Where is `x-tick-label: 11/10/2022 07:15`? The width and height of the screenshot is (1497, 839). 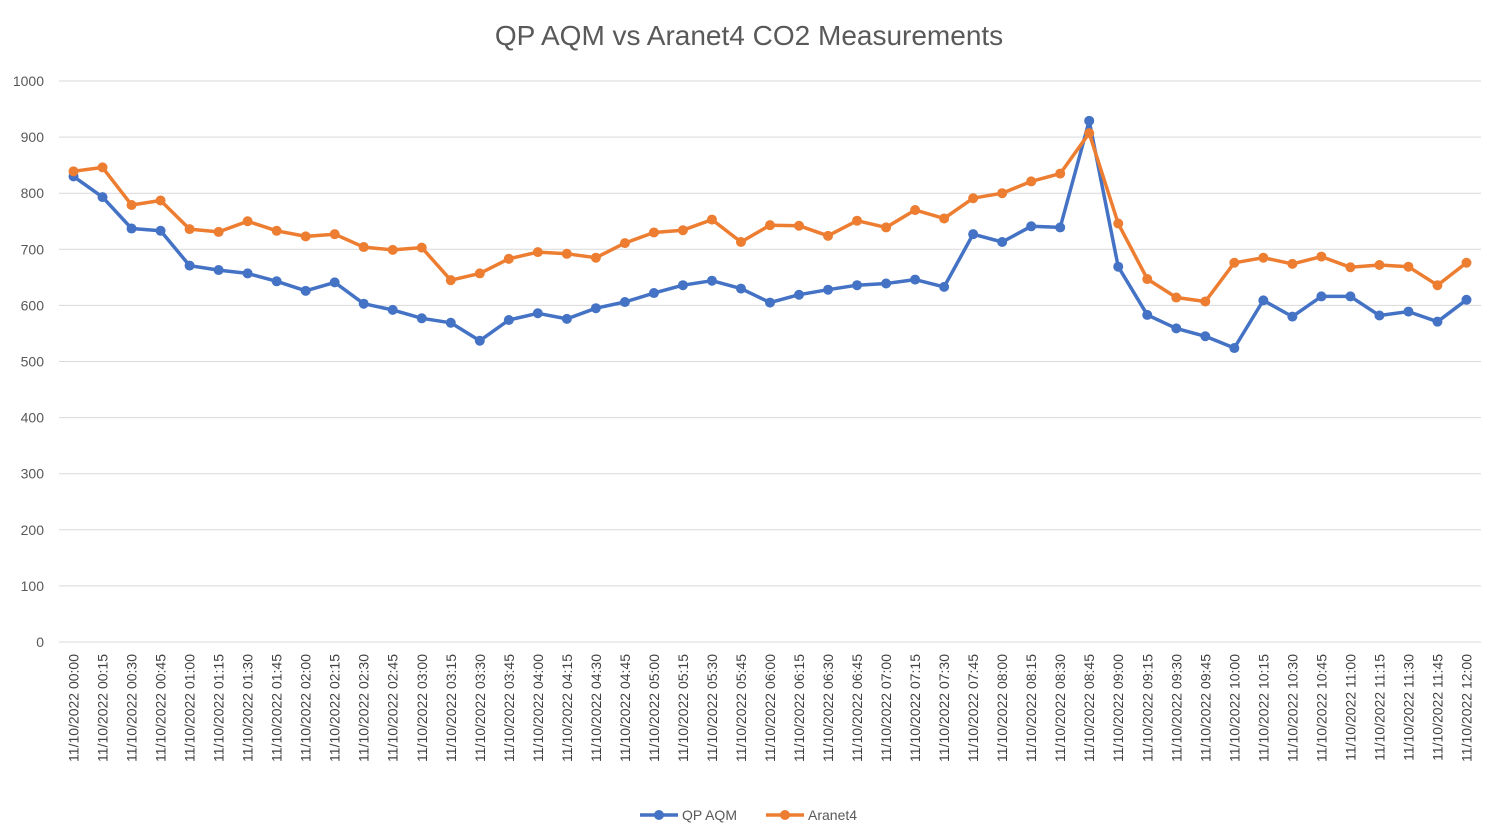
x-tick-label: 11/10/2022 07:15 is located at coordinates (915, 708).